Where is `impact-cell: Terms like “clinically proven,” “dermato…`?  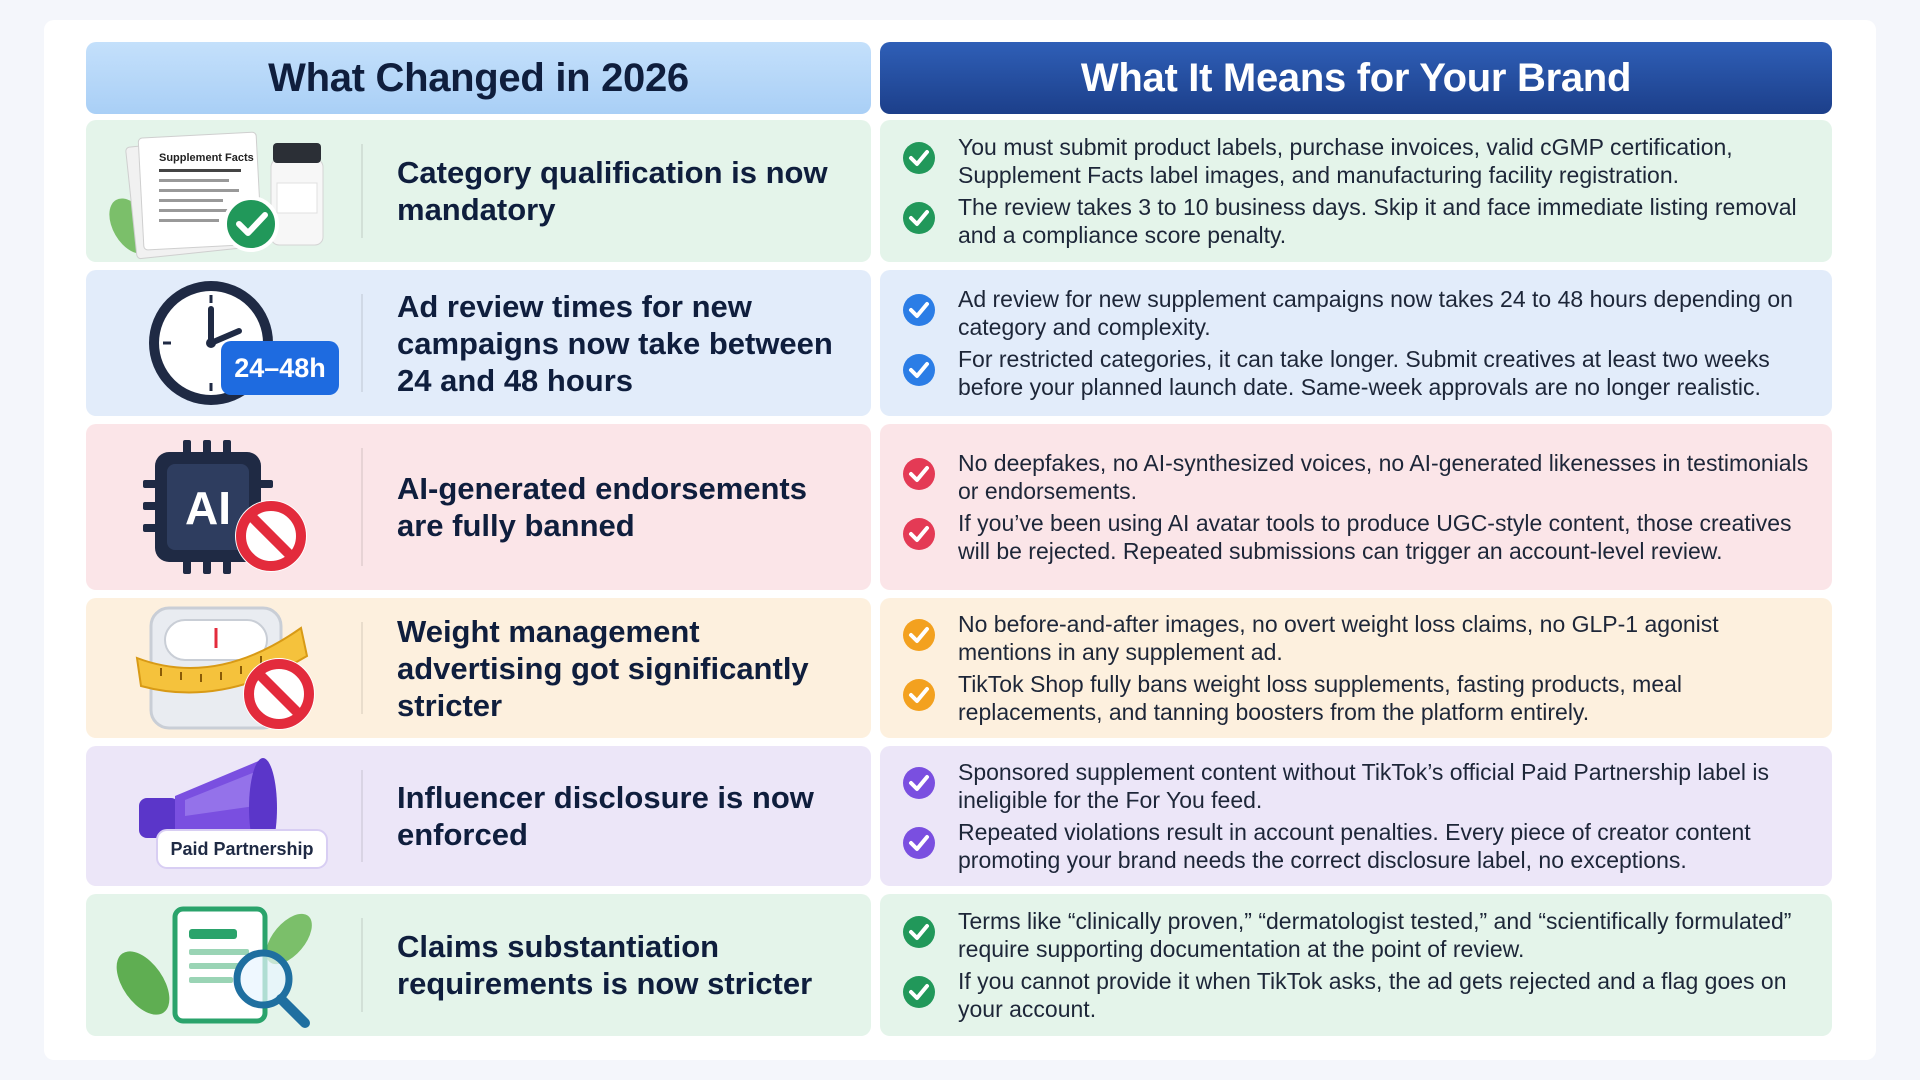
impact-cell: Terms like “clinically proven,” “dermato… is located at coordinates (1356, 965).